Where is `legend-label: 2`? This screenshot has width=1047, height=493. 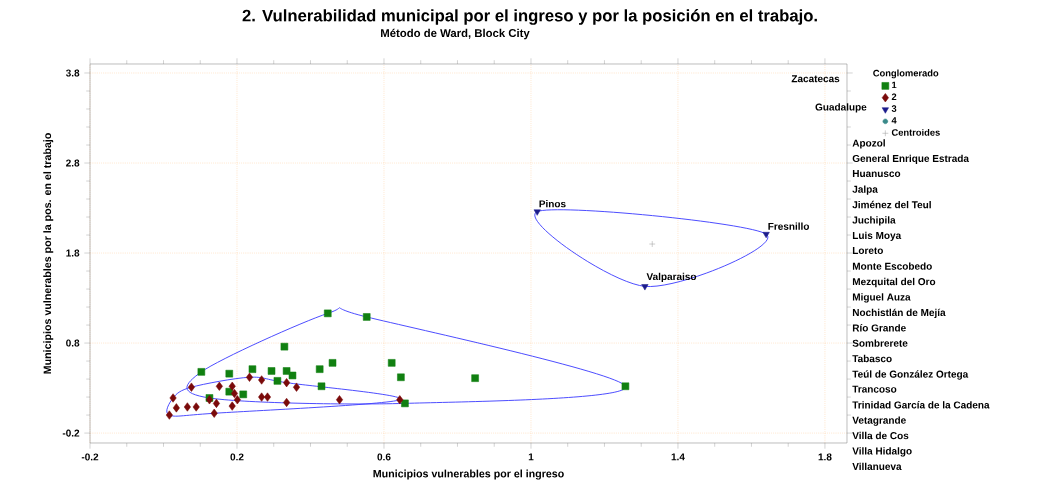
legend-label: 2 is located at coordinates (894, 96).